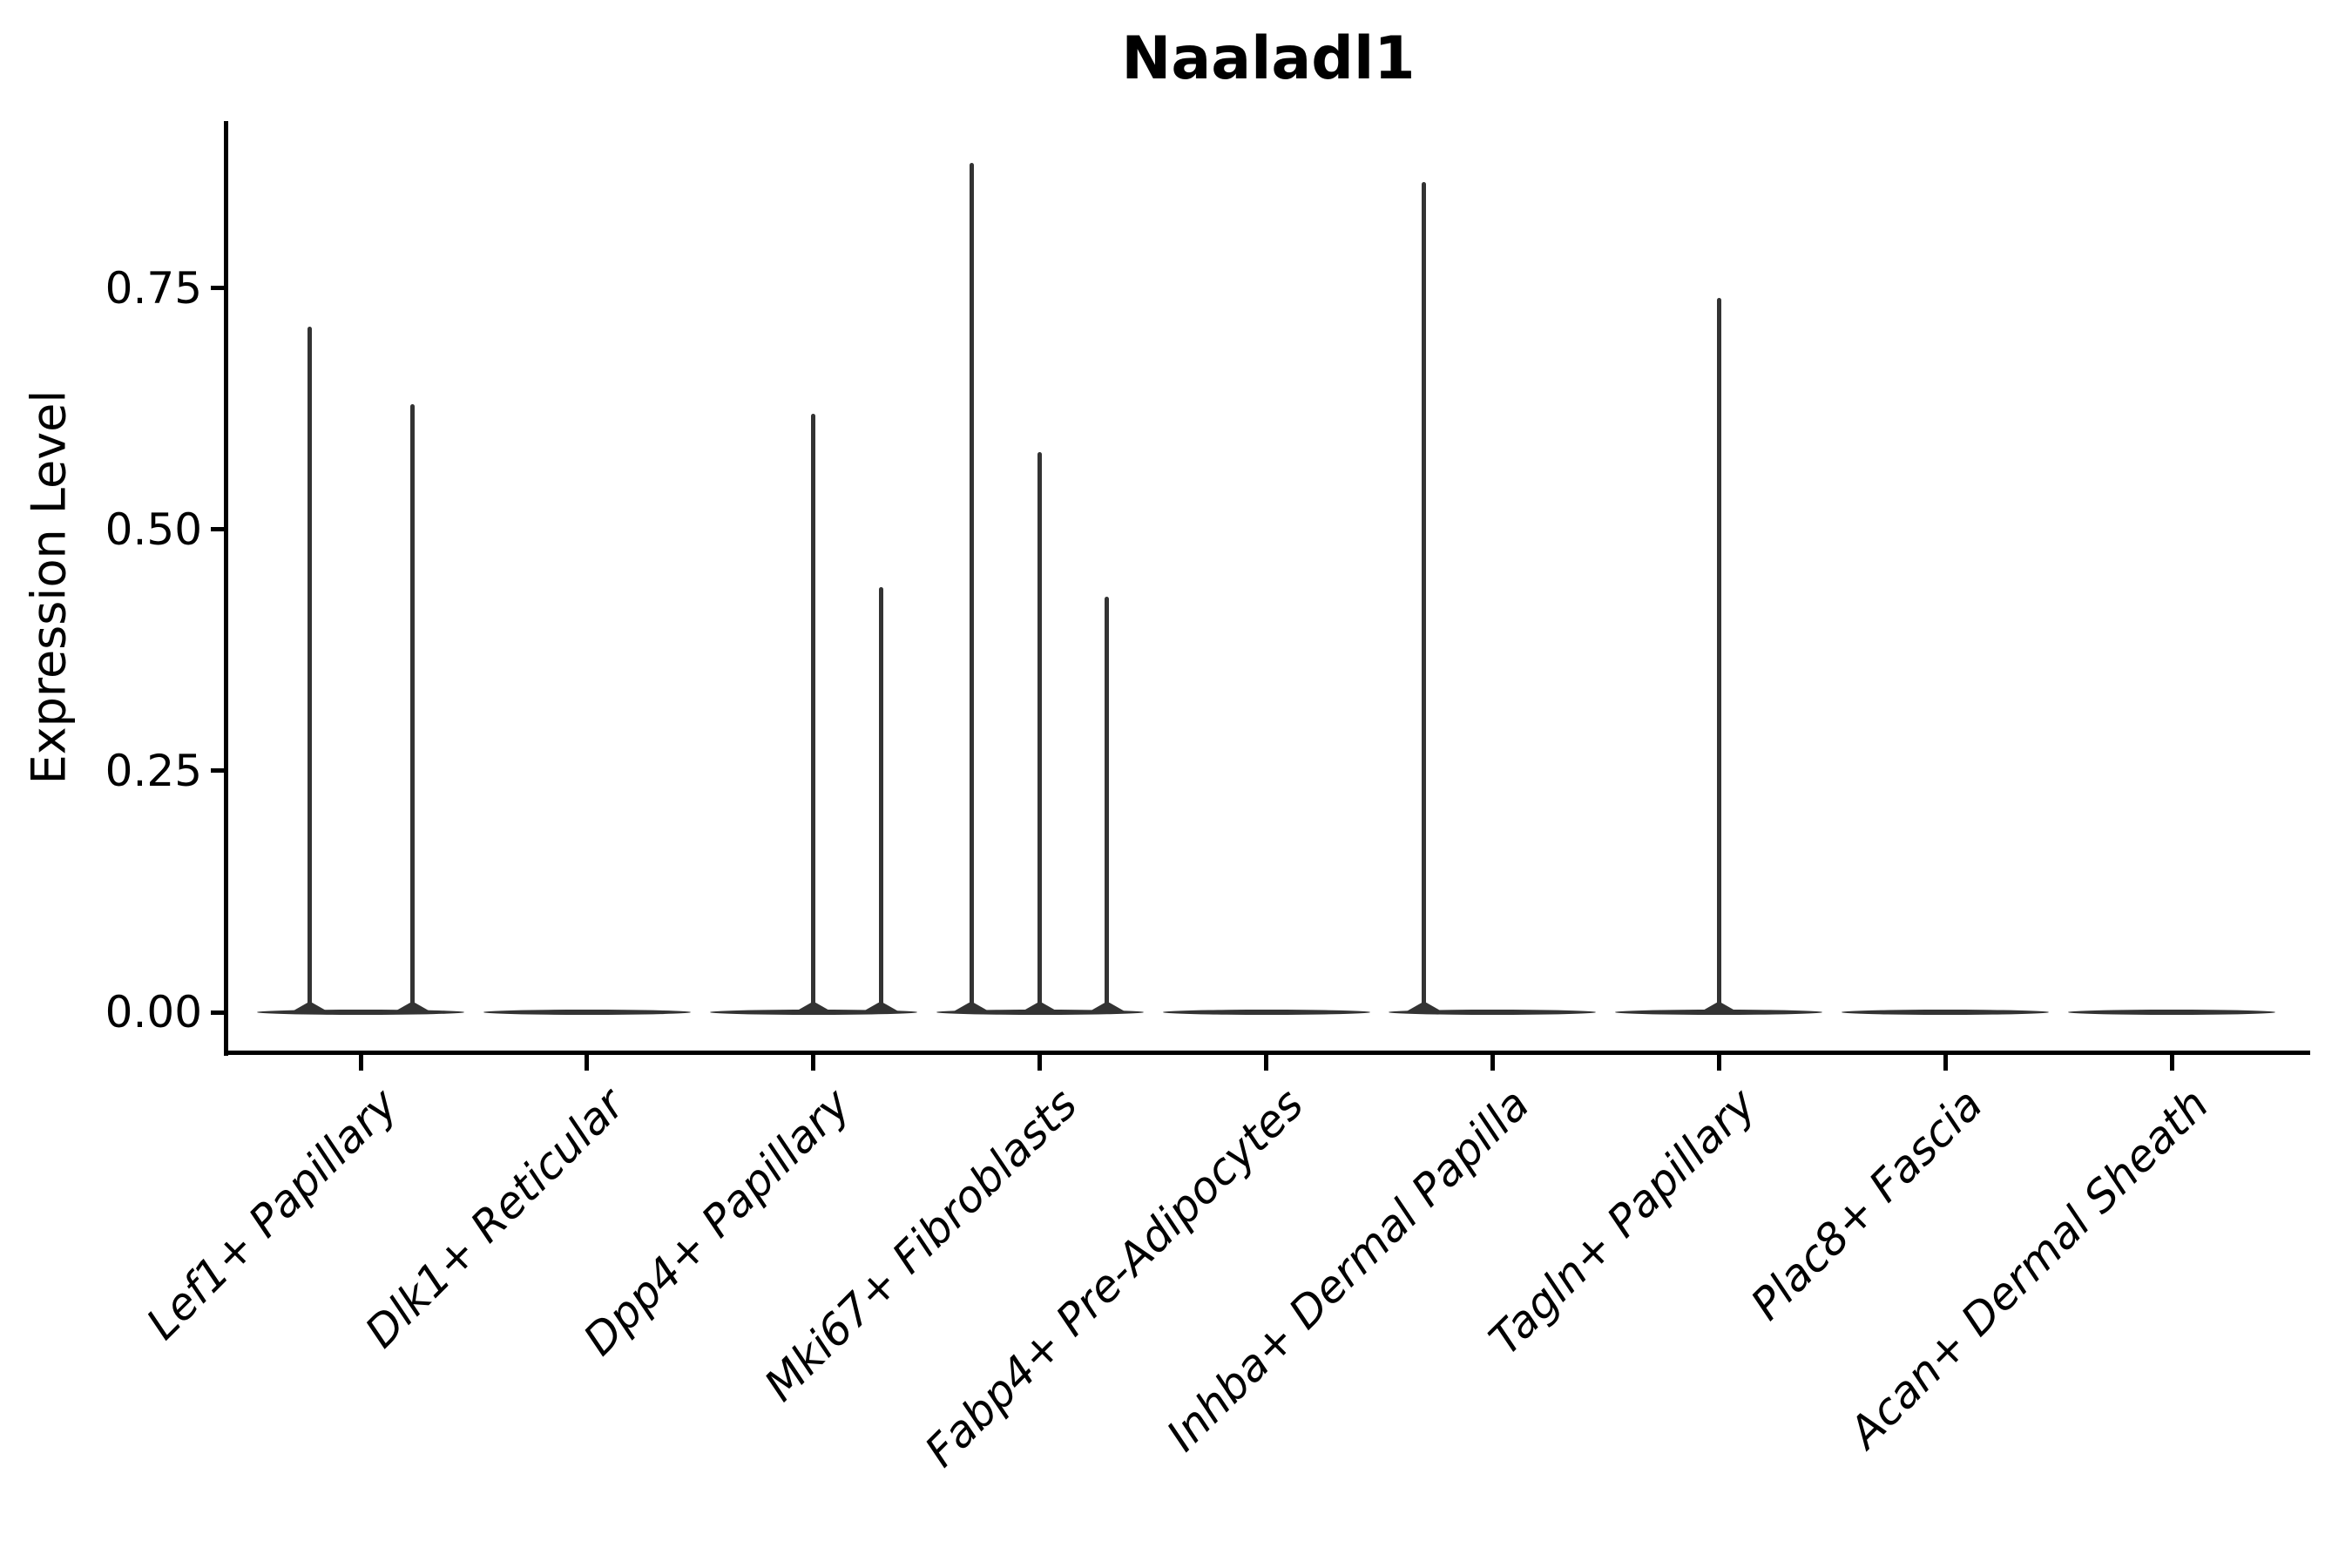  What do you see at coordinates (272, 1213) in the screenshot?
I see `x-axis-label: Lef1+ Papillary` at bounding box center [272, 1213].